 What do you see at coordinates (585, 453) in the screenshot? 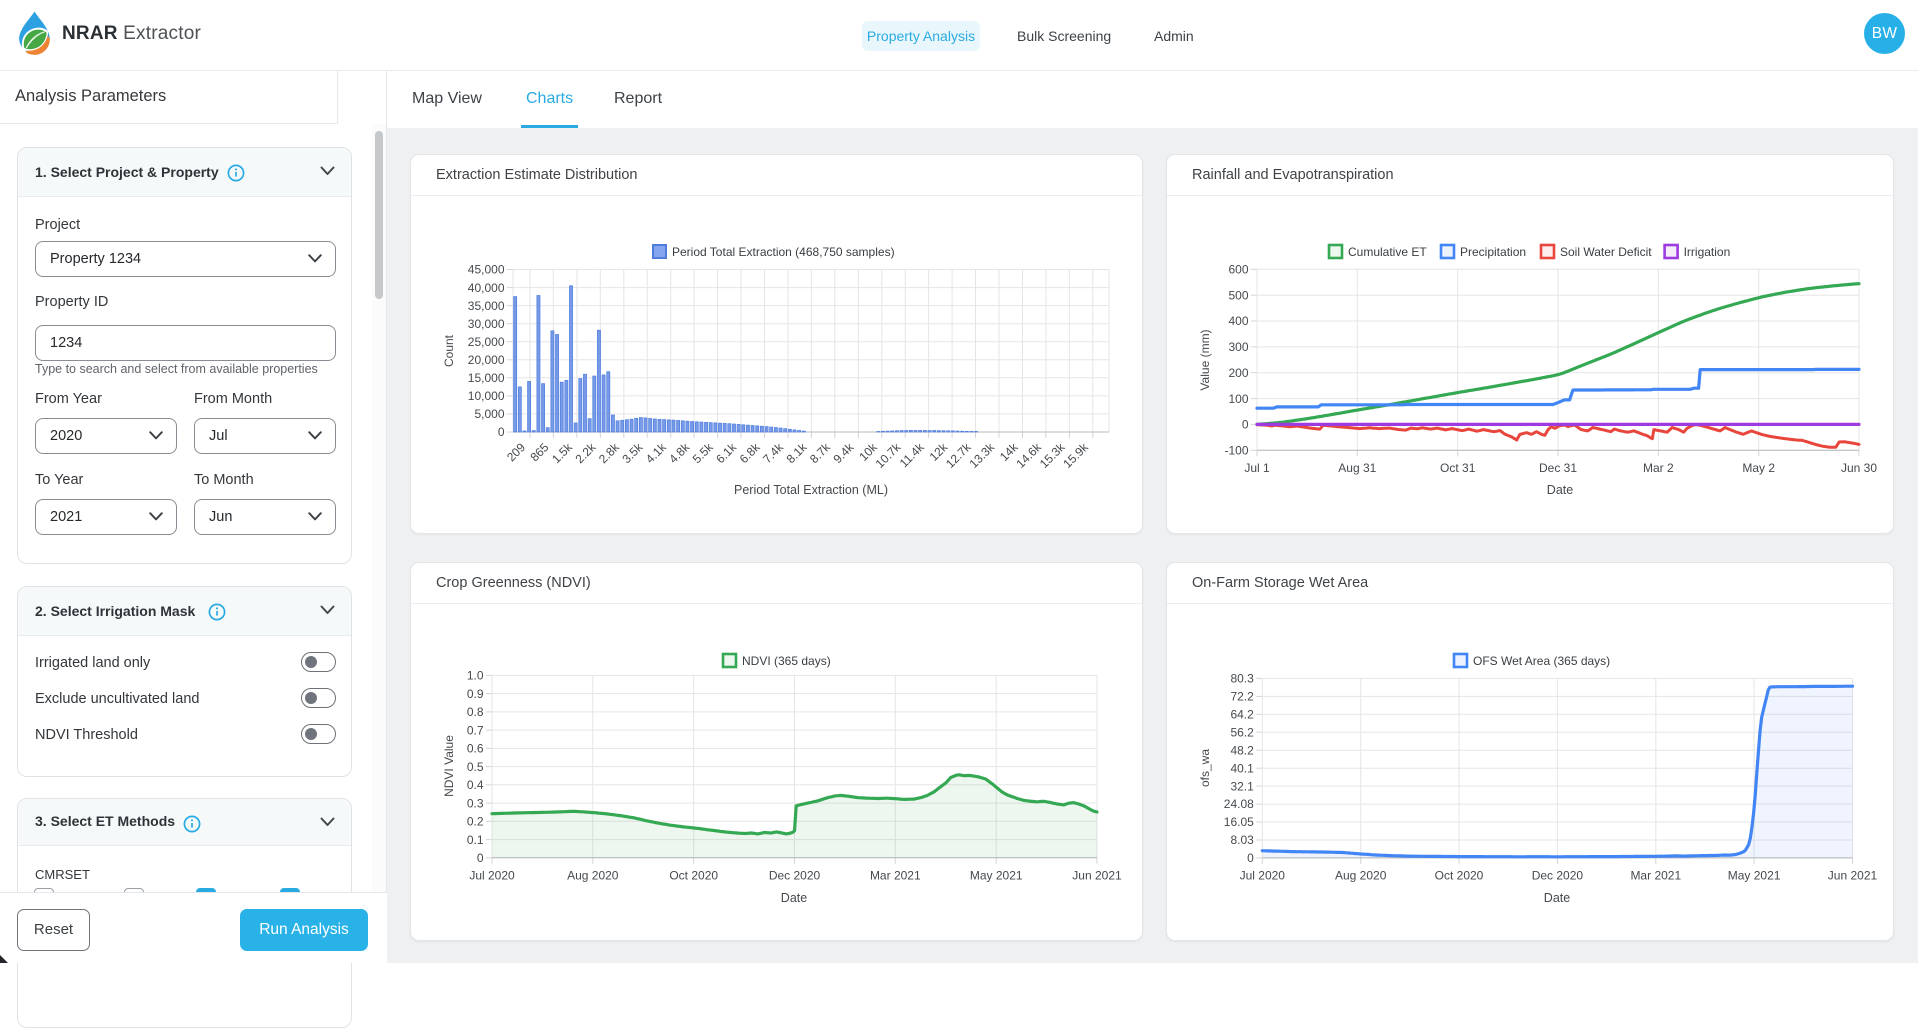
I see `svg-text: 2.2k` at bounding box center [585, 453].